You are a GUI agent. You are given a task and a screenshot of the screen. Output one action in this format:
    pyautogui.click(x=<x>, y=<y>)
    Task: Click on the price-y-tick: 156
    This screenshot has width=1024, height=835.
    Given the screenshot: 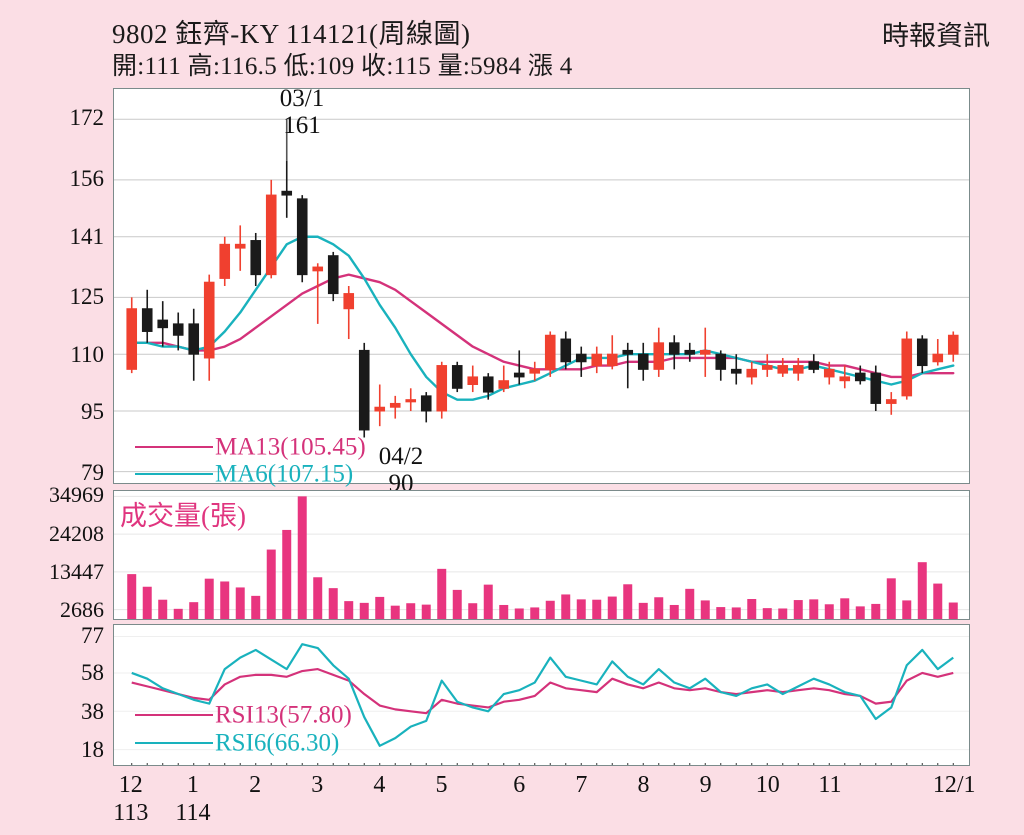 What is the action you would take?
    pyautogui.click(x=87, y=179)
    